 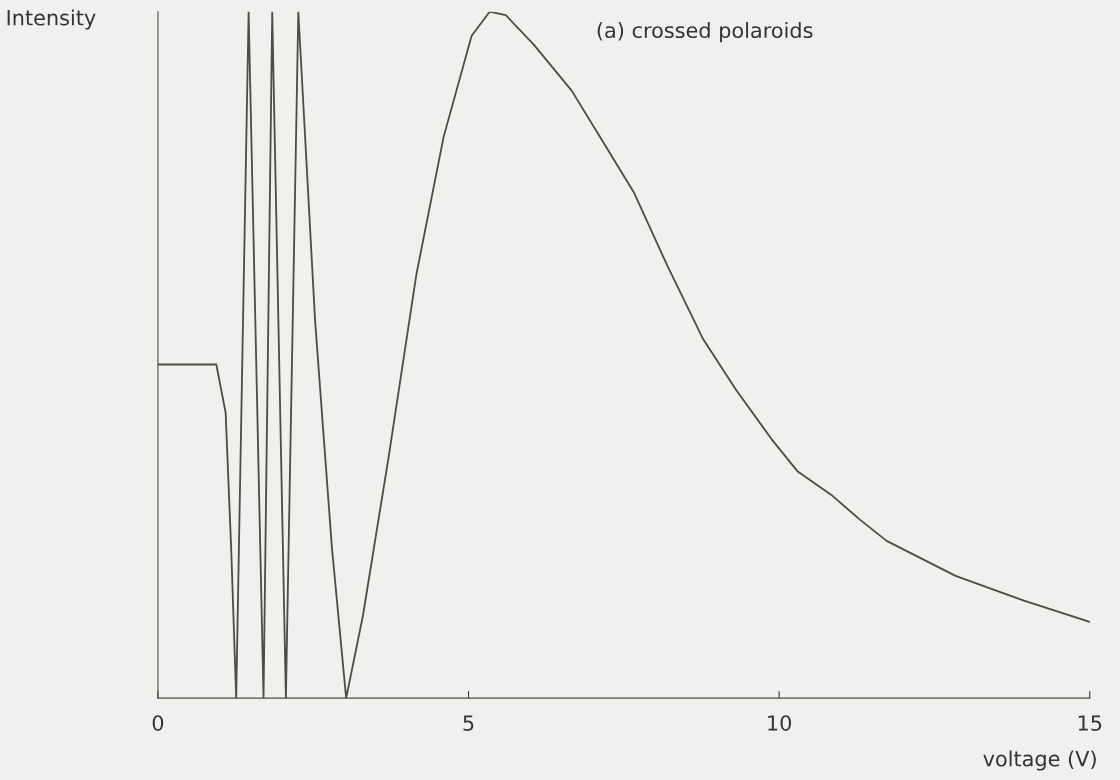 What do you see at coordinates (468, 723) in the screenshot?
I see `x-tick-label: 5` at bounding box center [468, 723].